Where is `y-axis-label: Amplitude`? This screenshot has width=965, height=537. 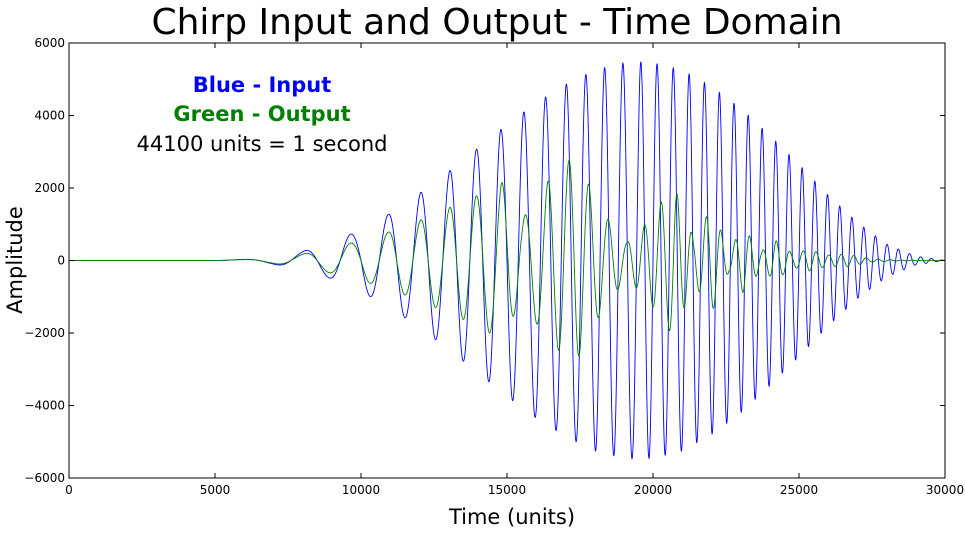 y-axis-label: Amplitude is located at coordinates (15, 260).